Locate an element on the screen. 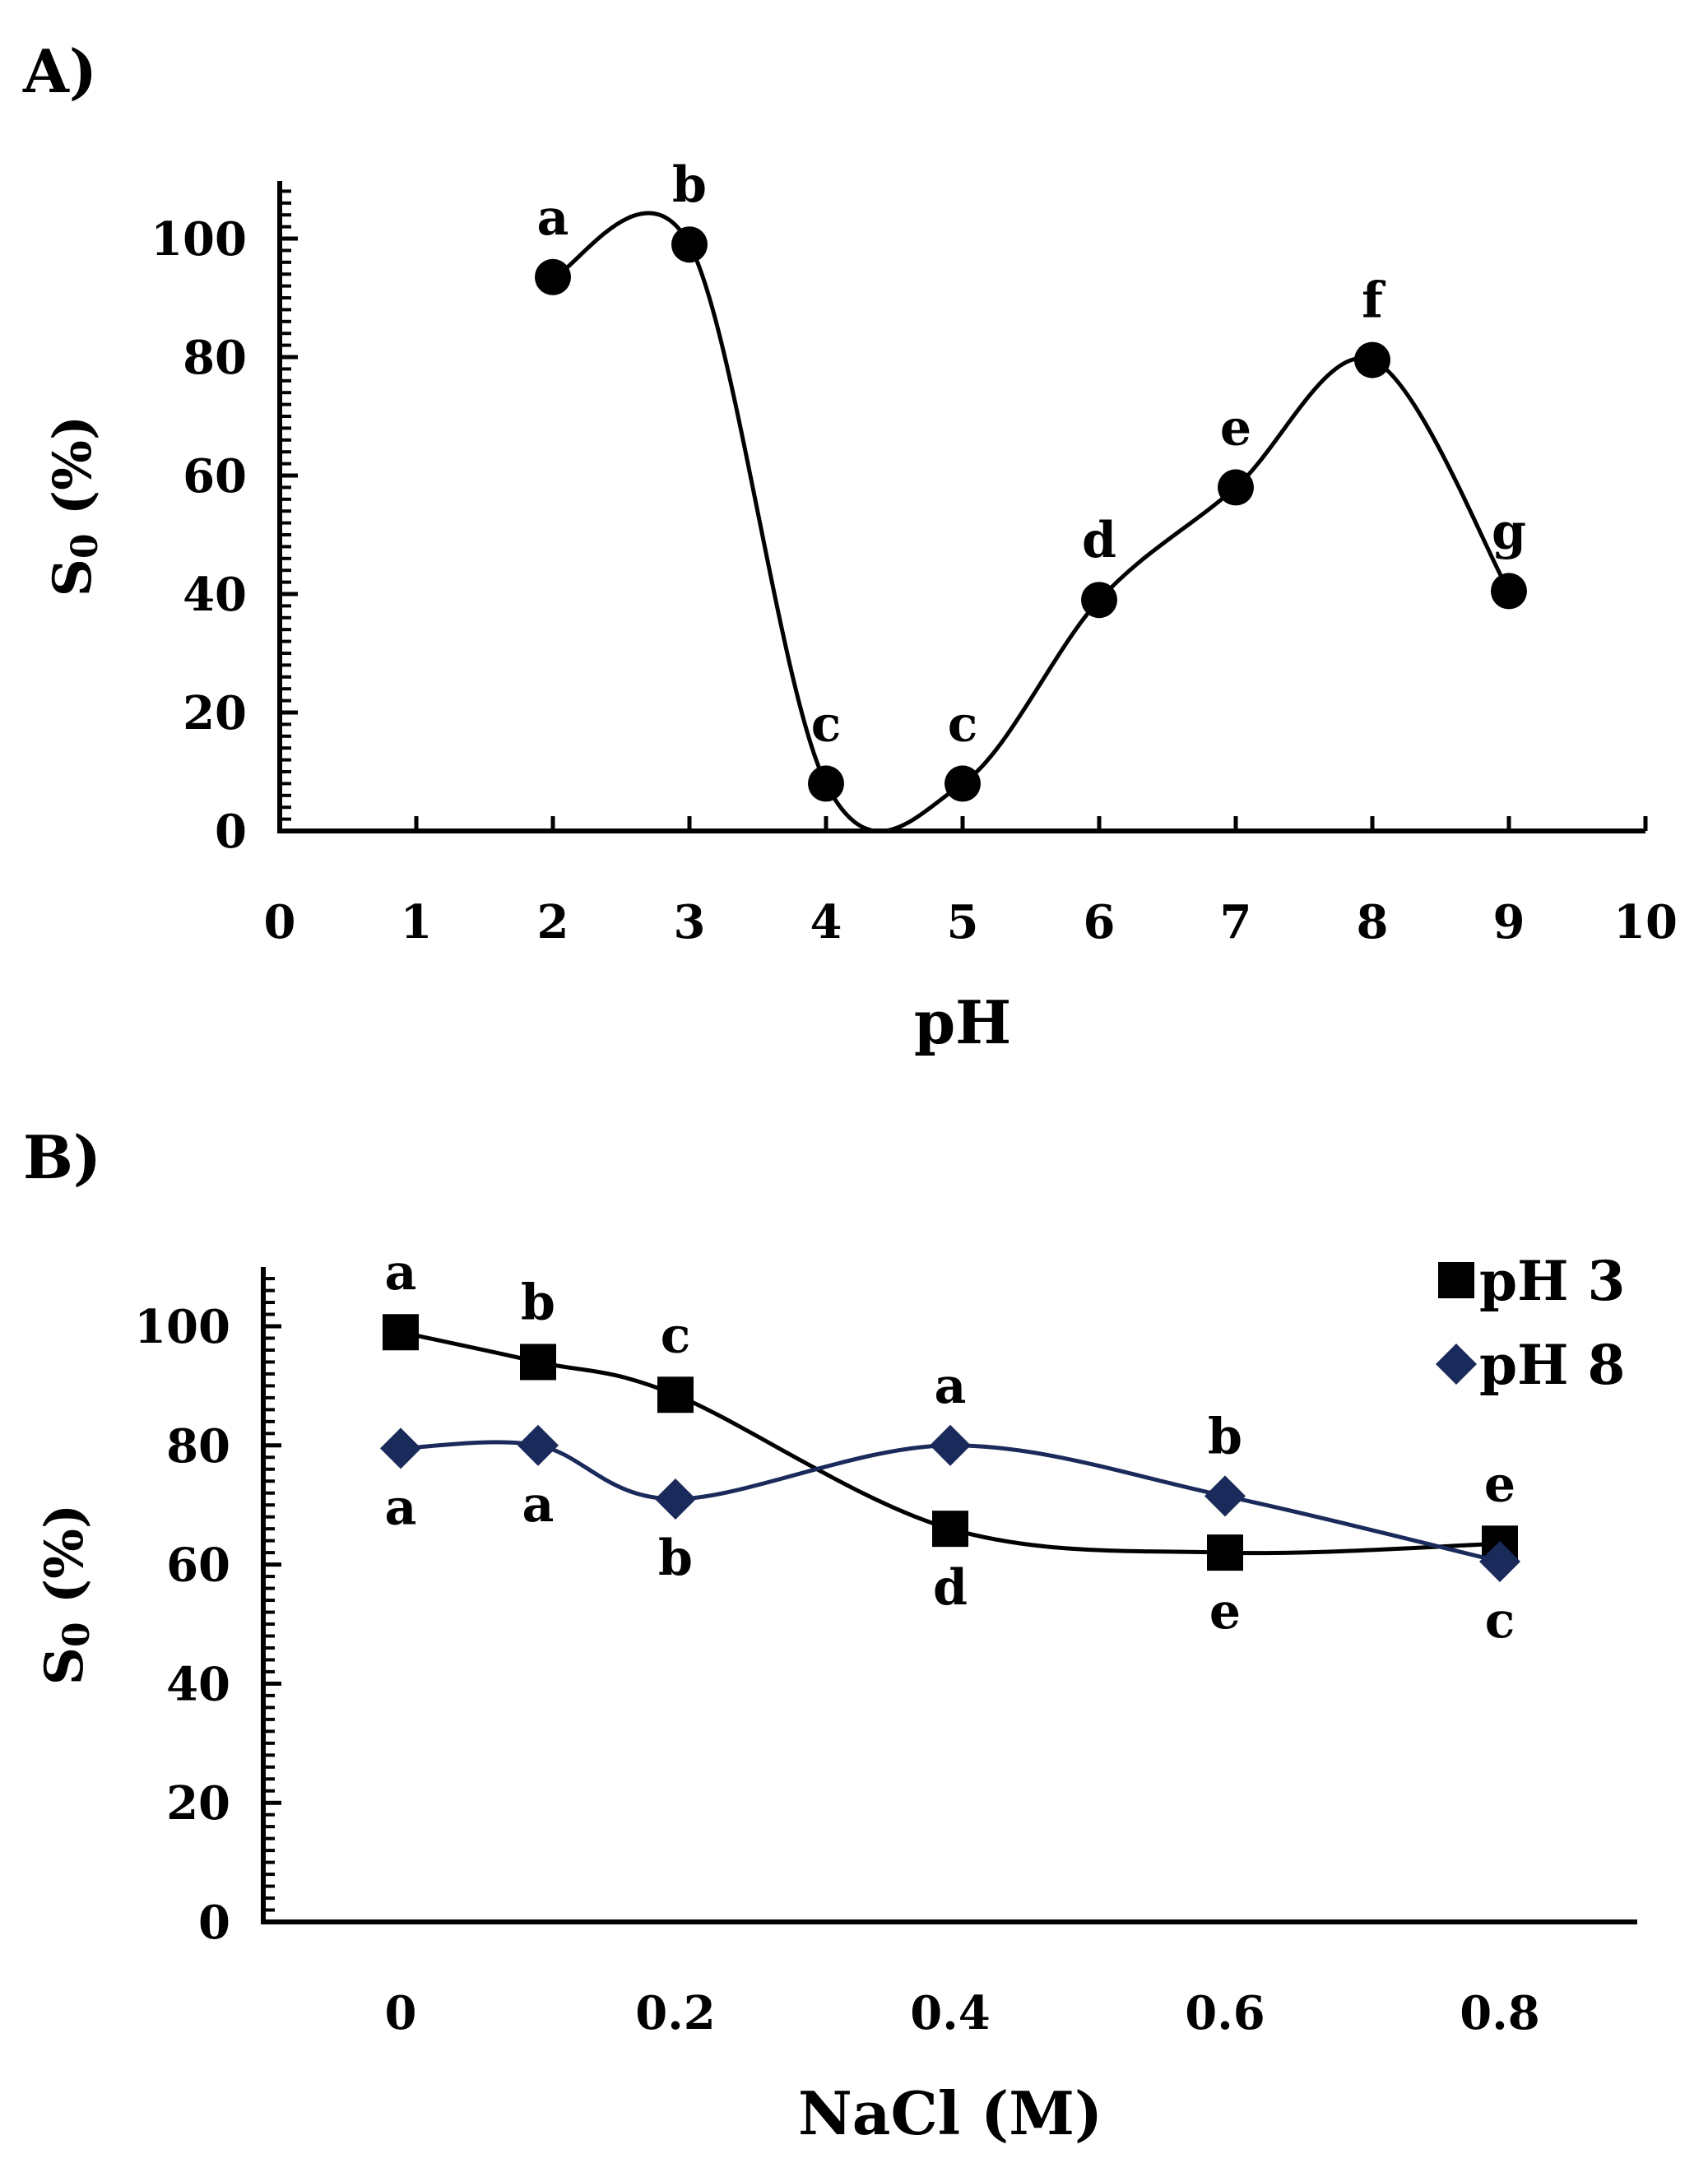 This screenshot has width=1708, height=2163. x-tick-label: 0.2 is located at coordinates (675, 2013).